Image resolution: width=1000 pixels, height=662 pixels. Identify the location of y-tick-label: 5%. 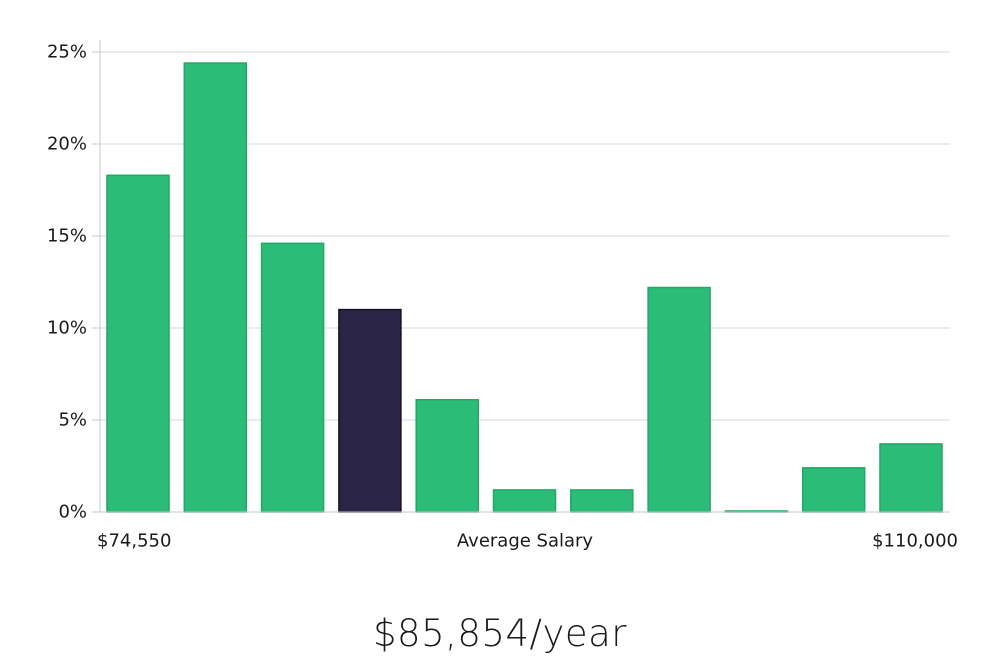
(72, 420).